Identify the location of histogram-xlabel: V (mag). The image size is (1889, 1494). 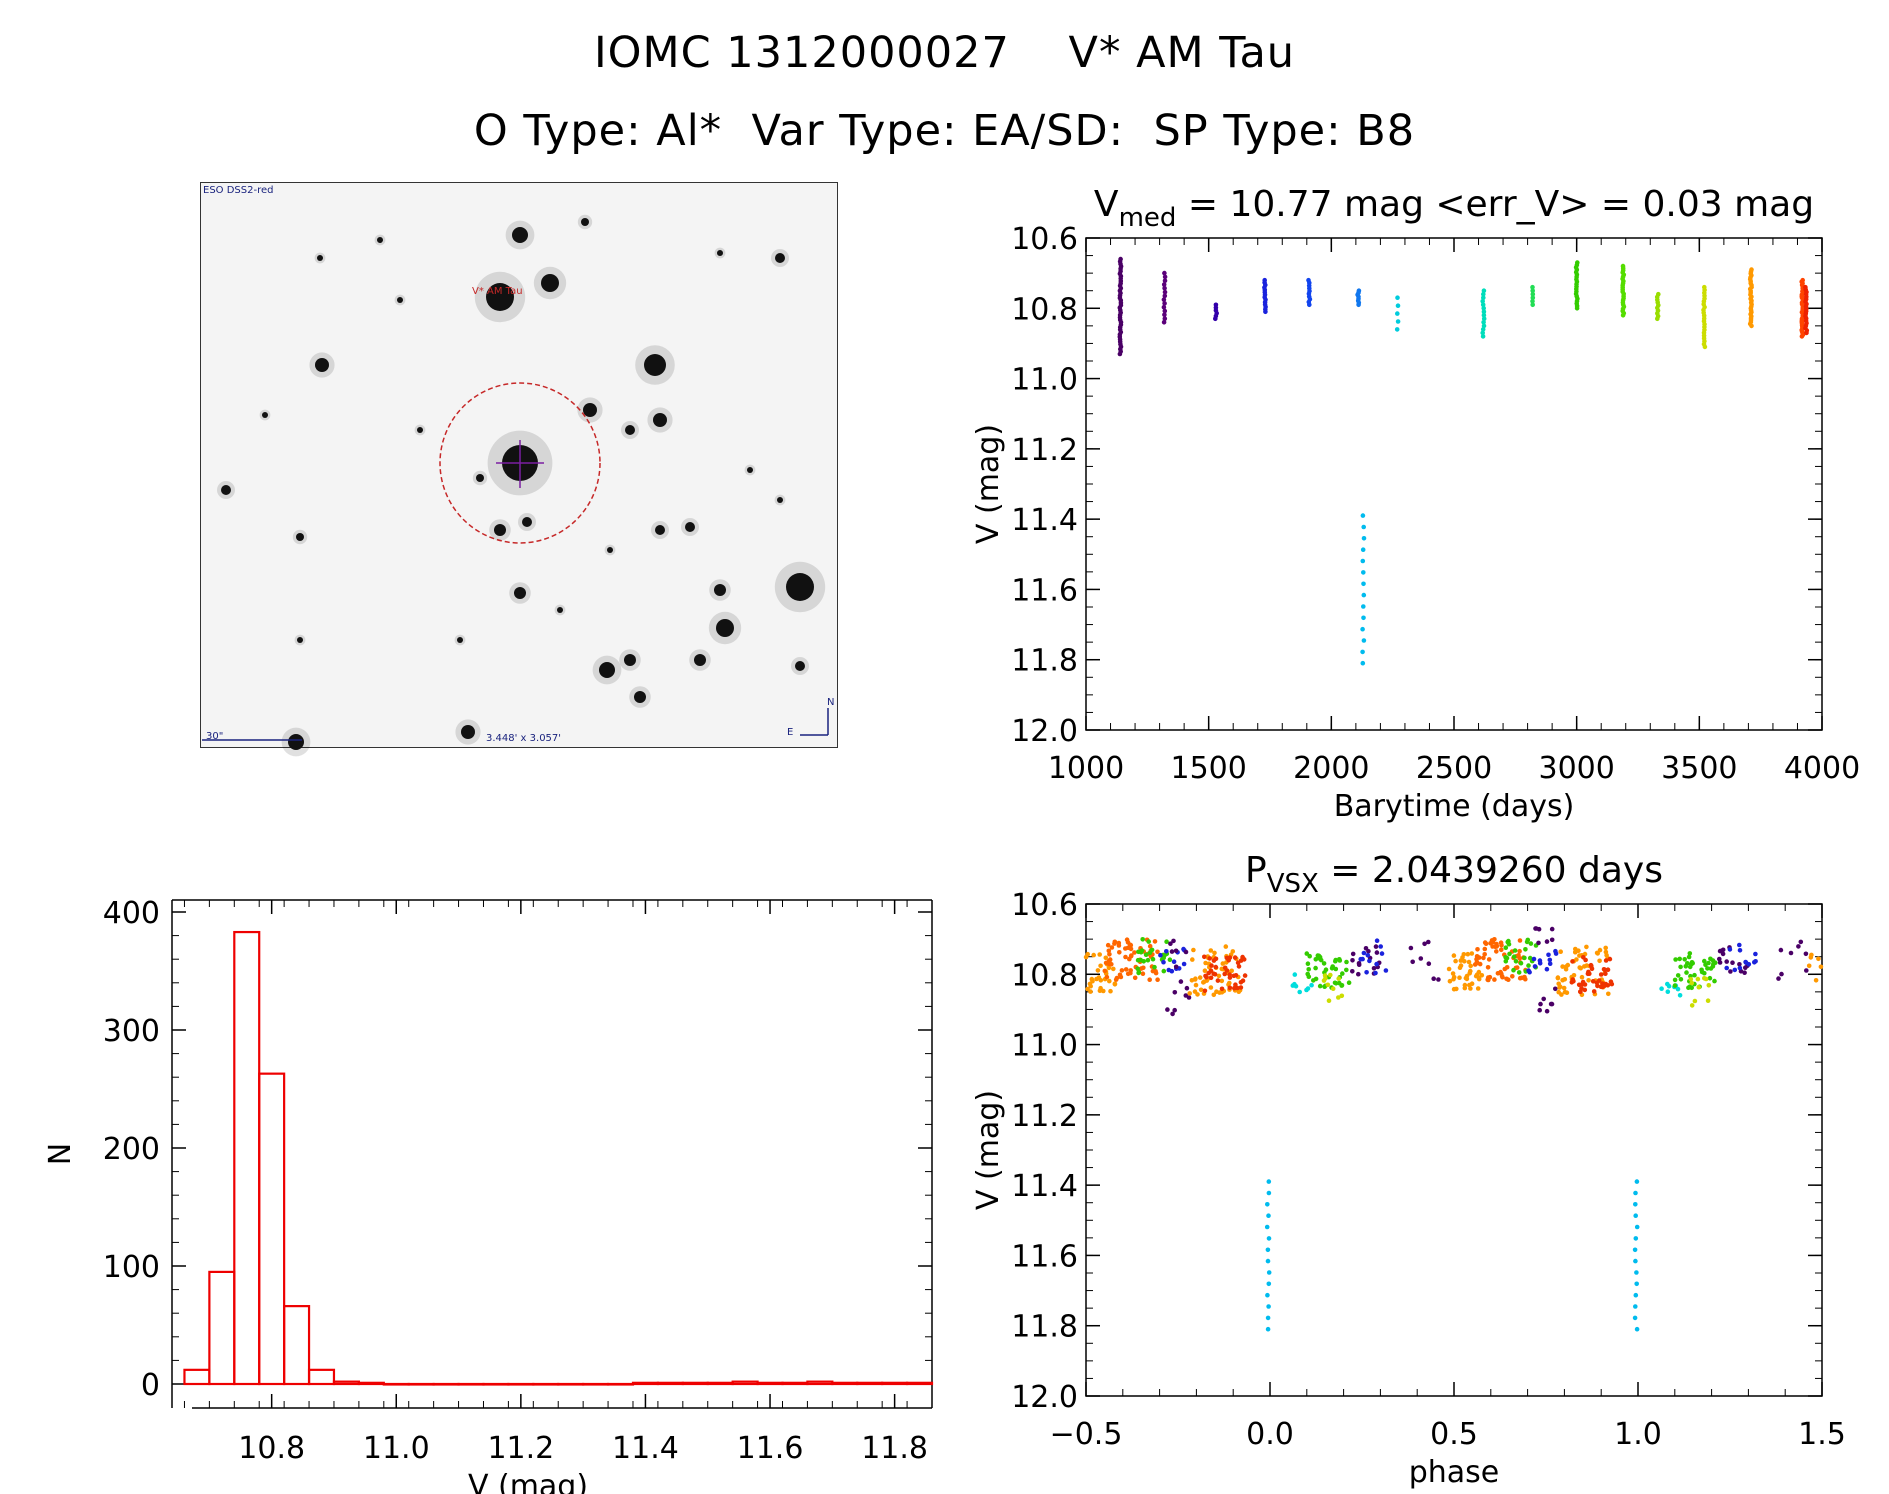
(528, 1481).